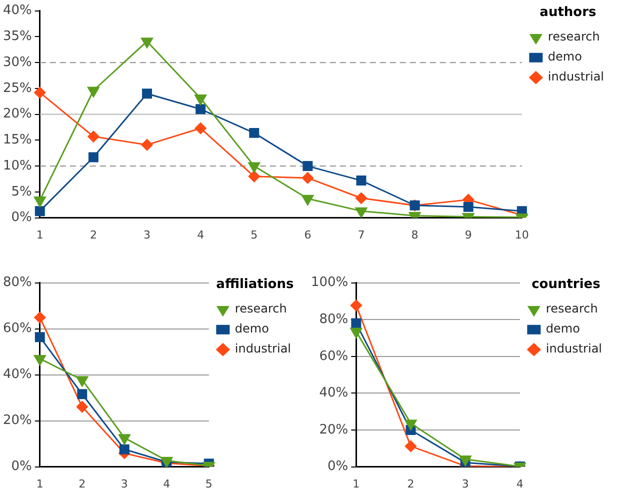  What do you see at coordinates (361, 235) in the screenshot?
I see `x-tick-label: 7` at bounding box center [361, 235].